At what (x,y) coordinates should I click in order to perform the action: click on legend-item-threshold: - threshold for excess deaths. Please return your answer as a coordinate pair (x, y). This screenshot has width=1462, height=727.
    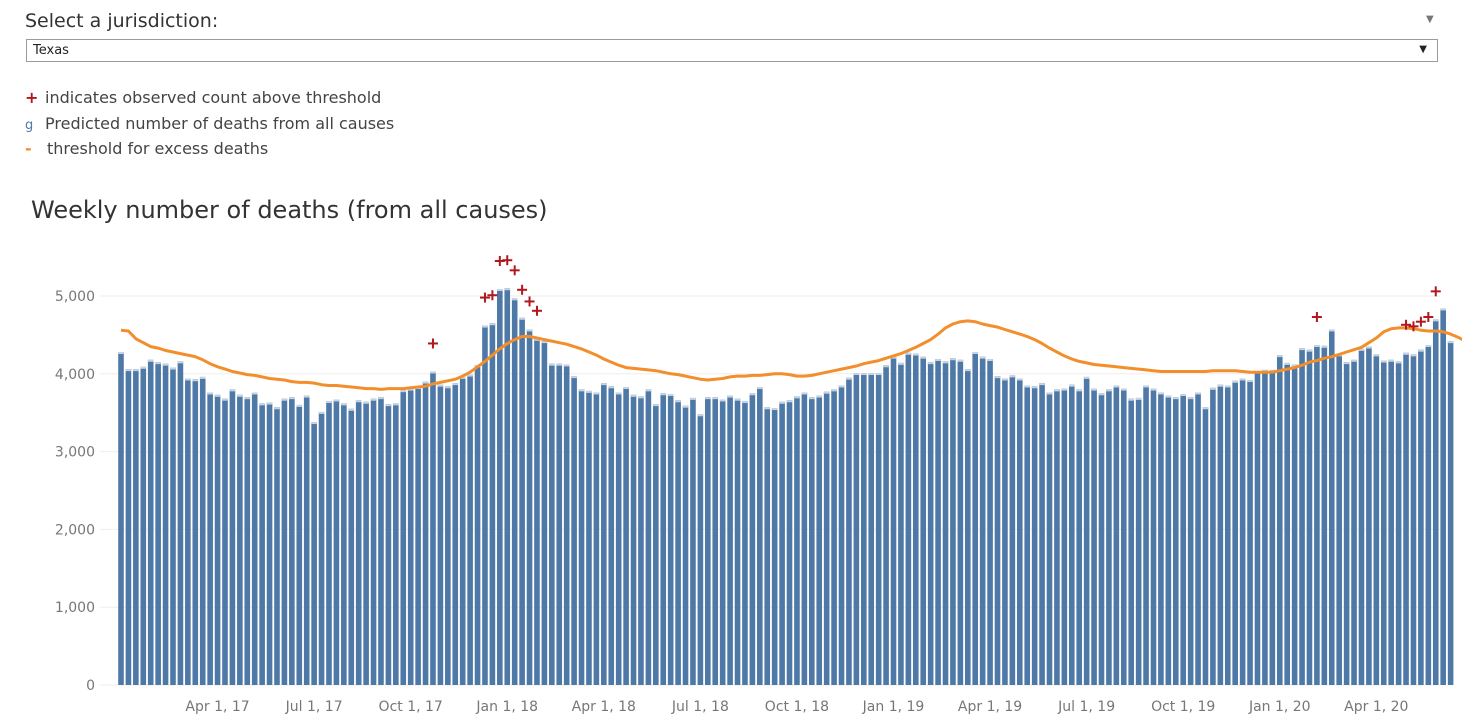
    Looking at the image, I should click on (146, 148).